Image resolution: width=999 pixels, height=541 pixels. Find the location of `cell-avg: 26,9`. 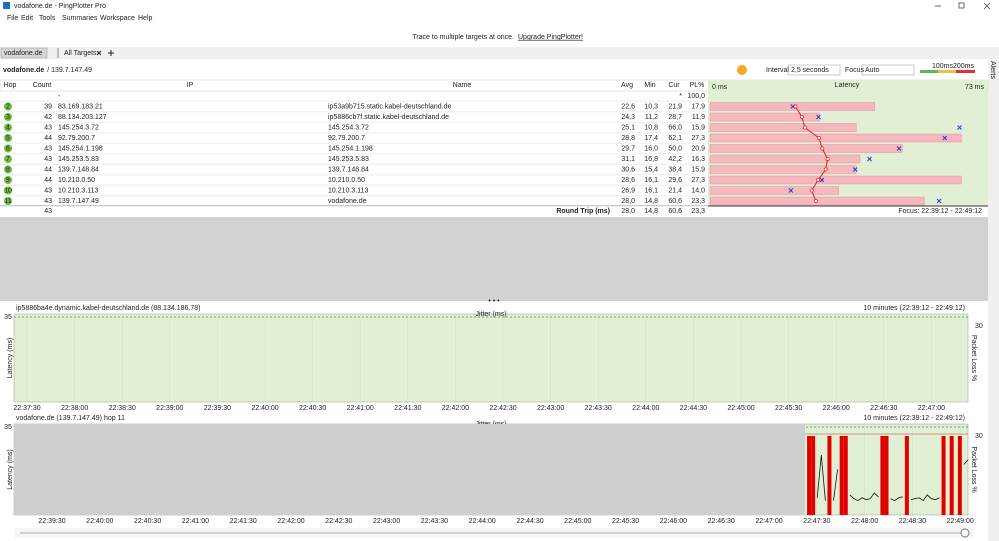

cell-avg: 26,9 is located at coordinates (628, 190).